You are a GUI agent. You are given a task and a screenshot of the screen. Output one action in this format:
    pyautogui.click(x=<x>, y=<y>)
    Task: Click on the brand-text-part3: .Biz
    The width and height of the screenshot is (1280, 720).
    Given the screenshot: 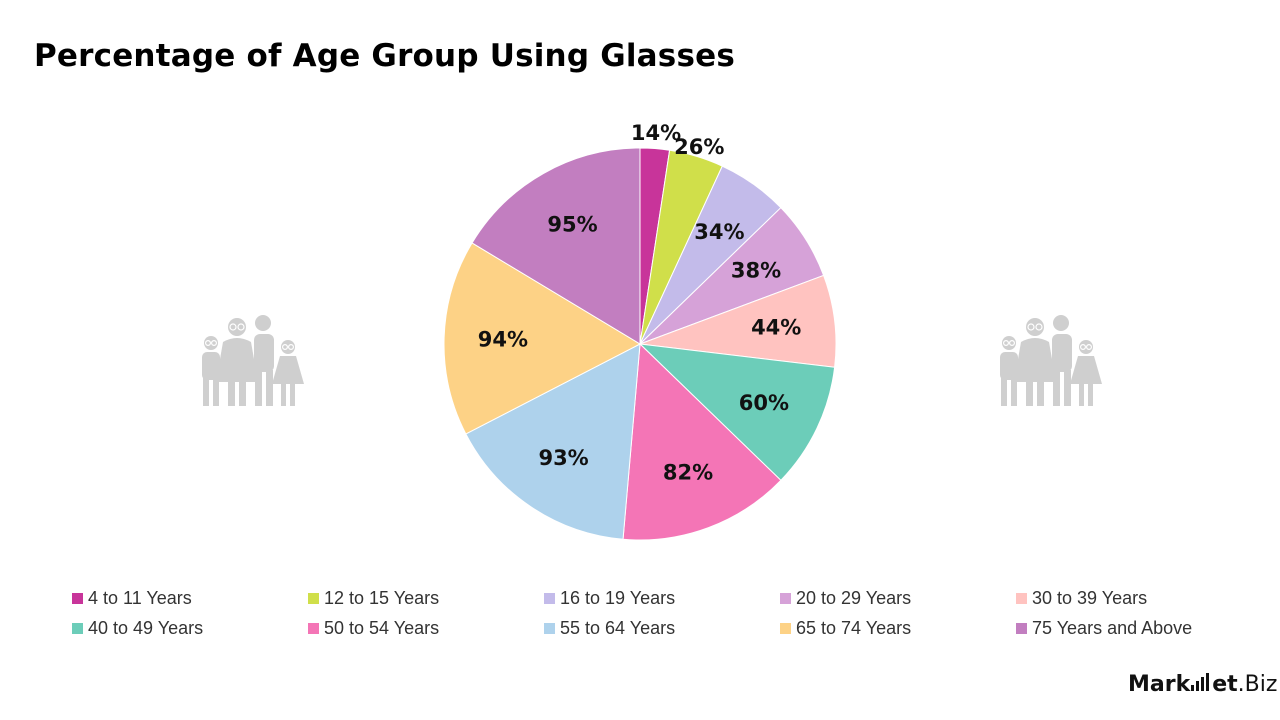 What is the action you would take?
    pyautogui.click(x=1257, y=684)
    